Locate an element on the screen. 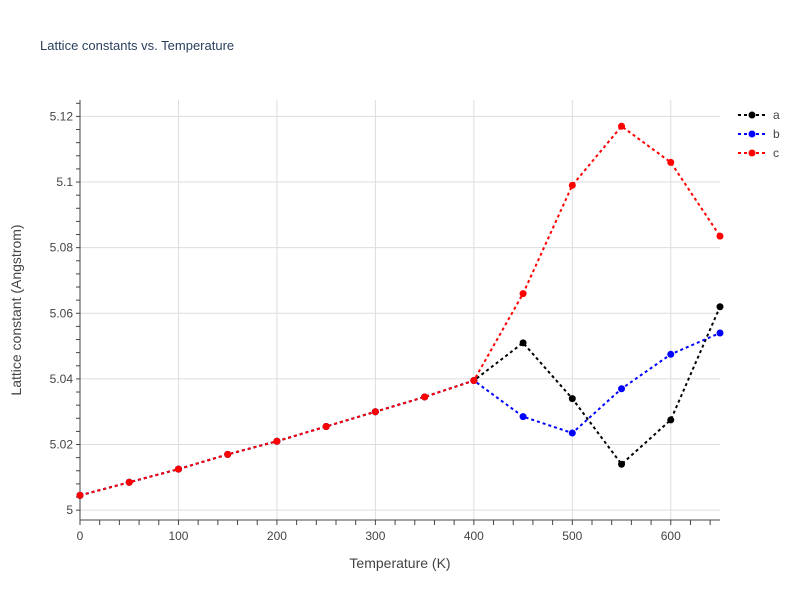  x-tick-label: 100 is located at coordinates (178, 536).